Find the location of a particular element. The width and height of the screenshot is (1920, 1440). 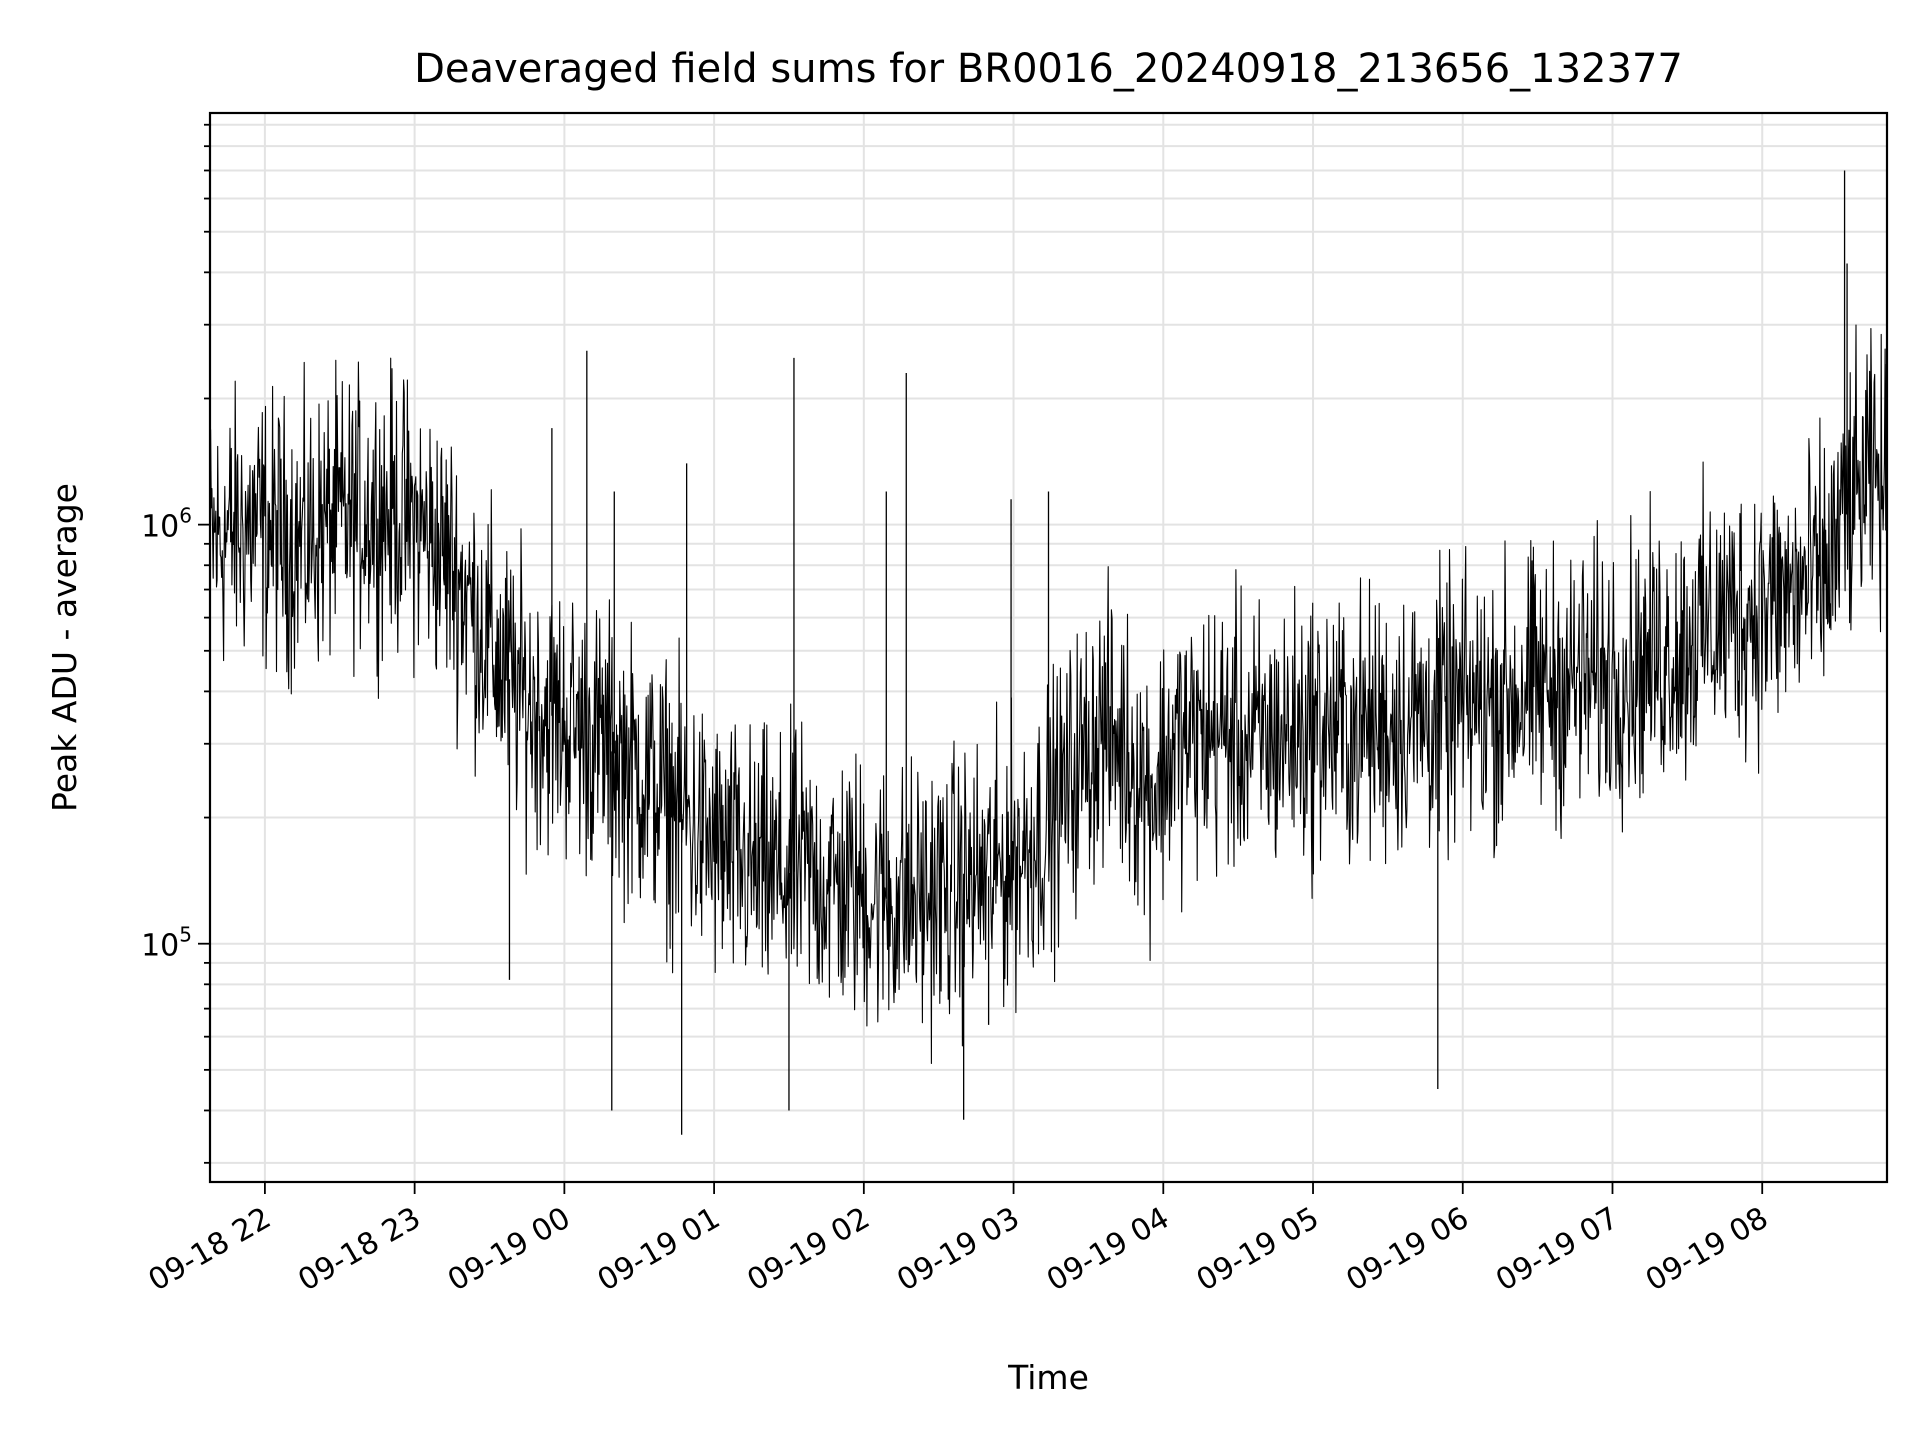

y-tick-label: 10⁵ is located at coordinates (166, 943).